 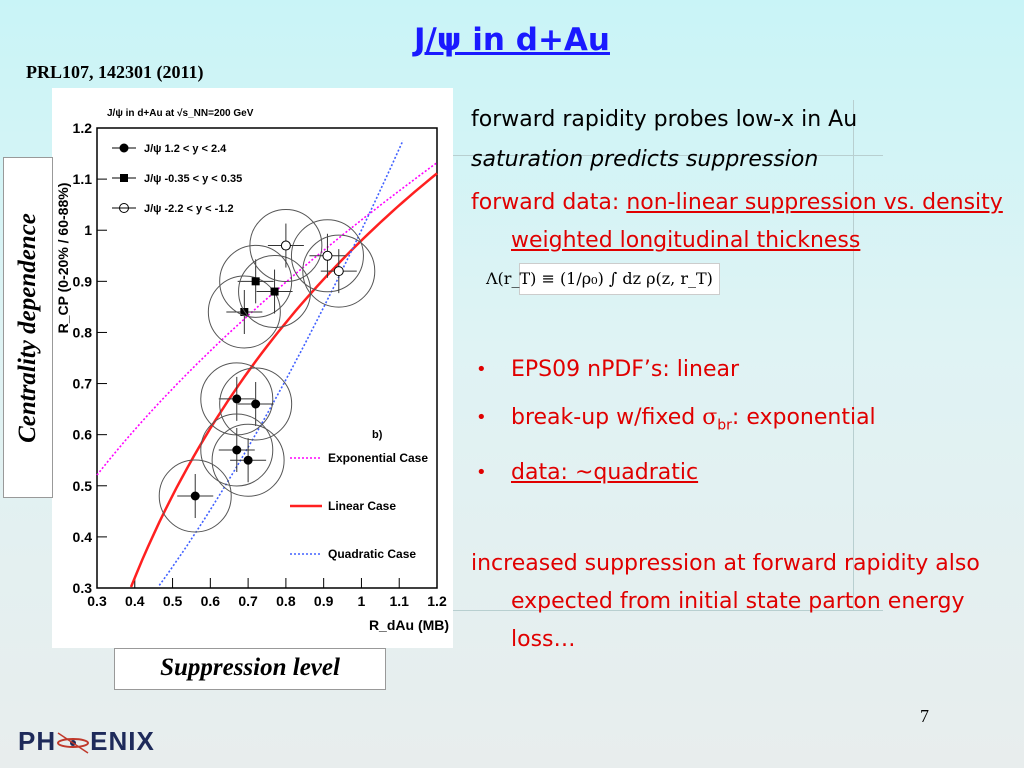 I want to click on y-tick-label: 1.2, so click(x=83, y=128).